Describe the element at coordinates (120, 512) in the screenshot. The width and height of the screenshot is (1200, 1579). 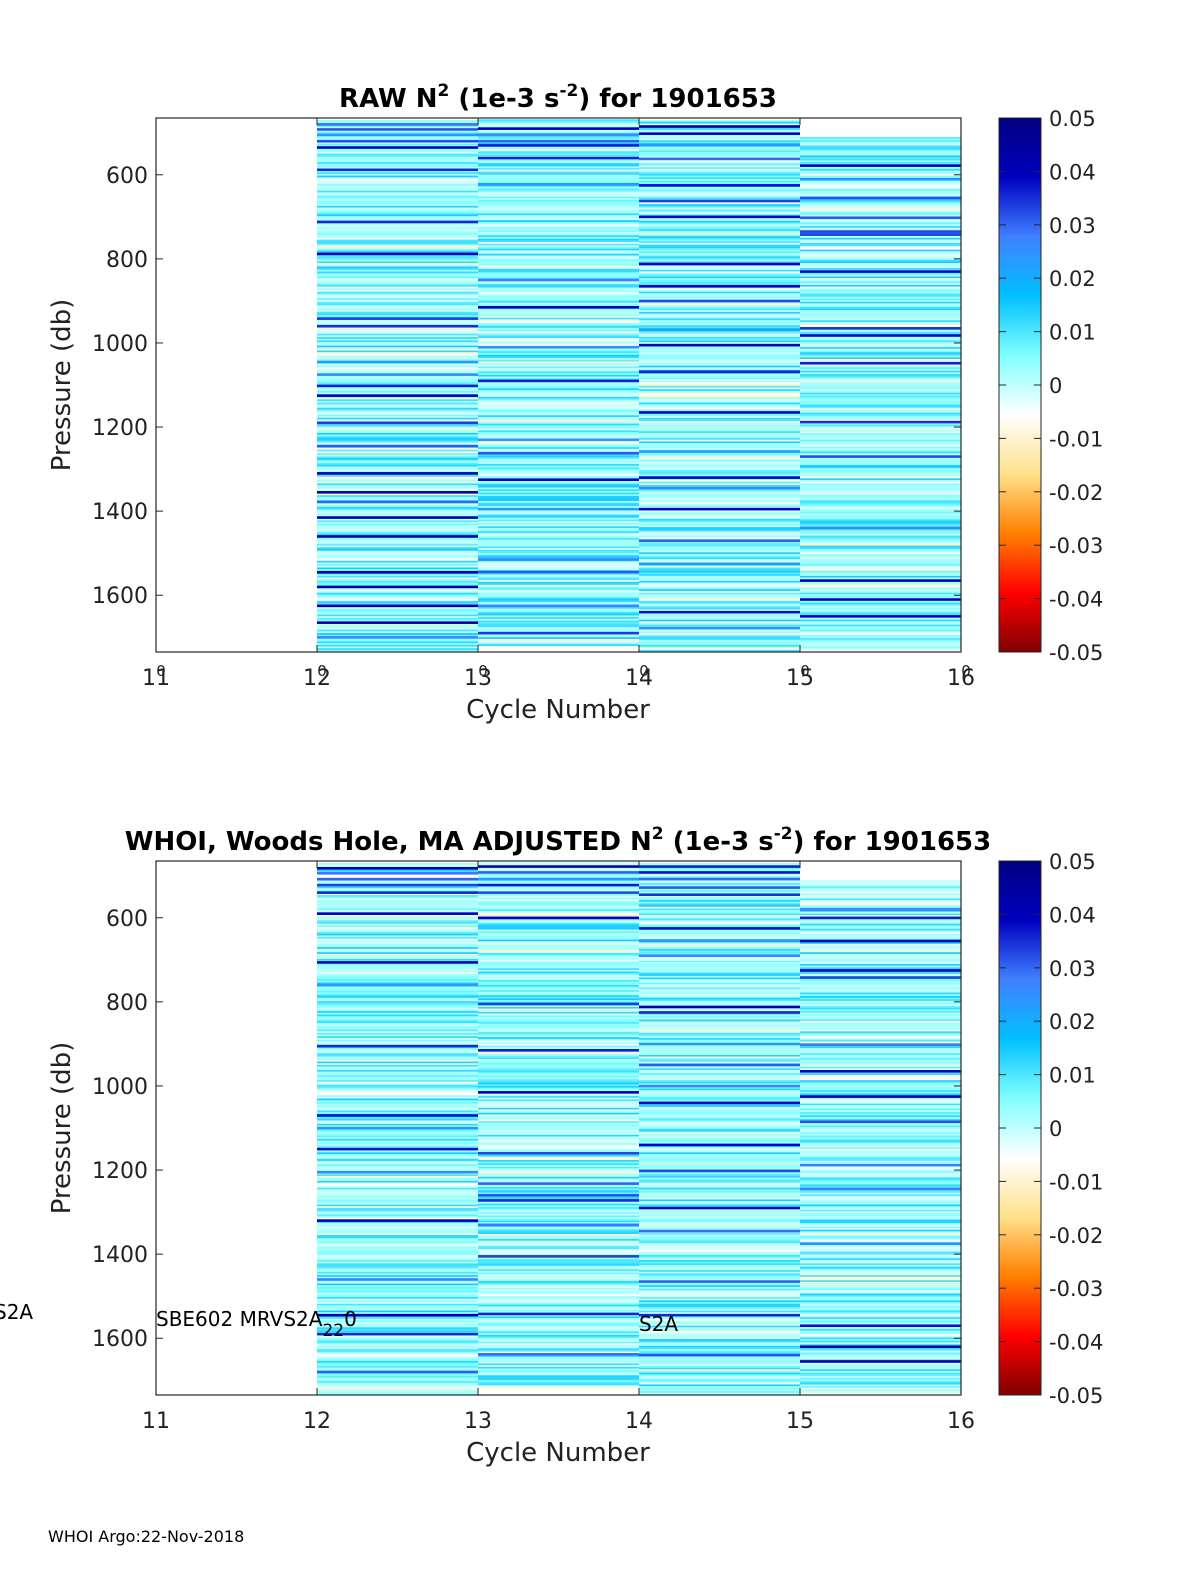
I see `y-tick-label: 1400` at that location.